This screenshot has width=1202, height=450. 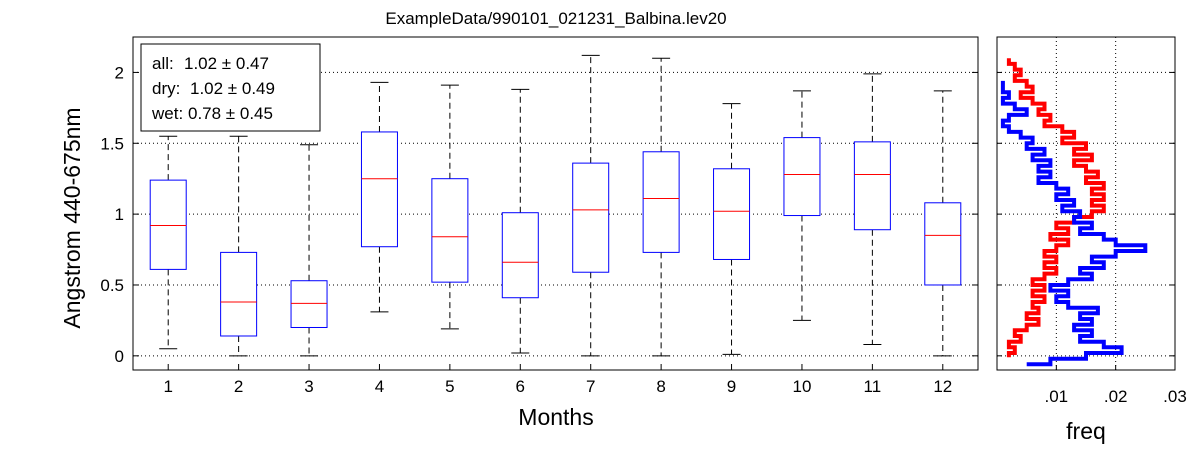 I want to click on frequency-x-axis-label: freq, so click(x=1086, y=431).